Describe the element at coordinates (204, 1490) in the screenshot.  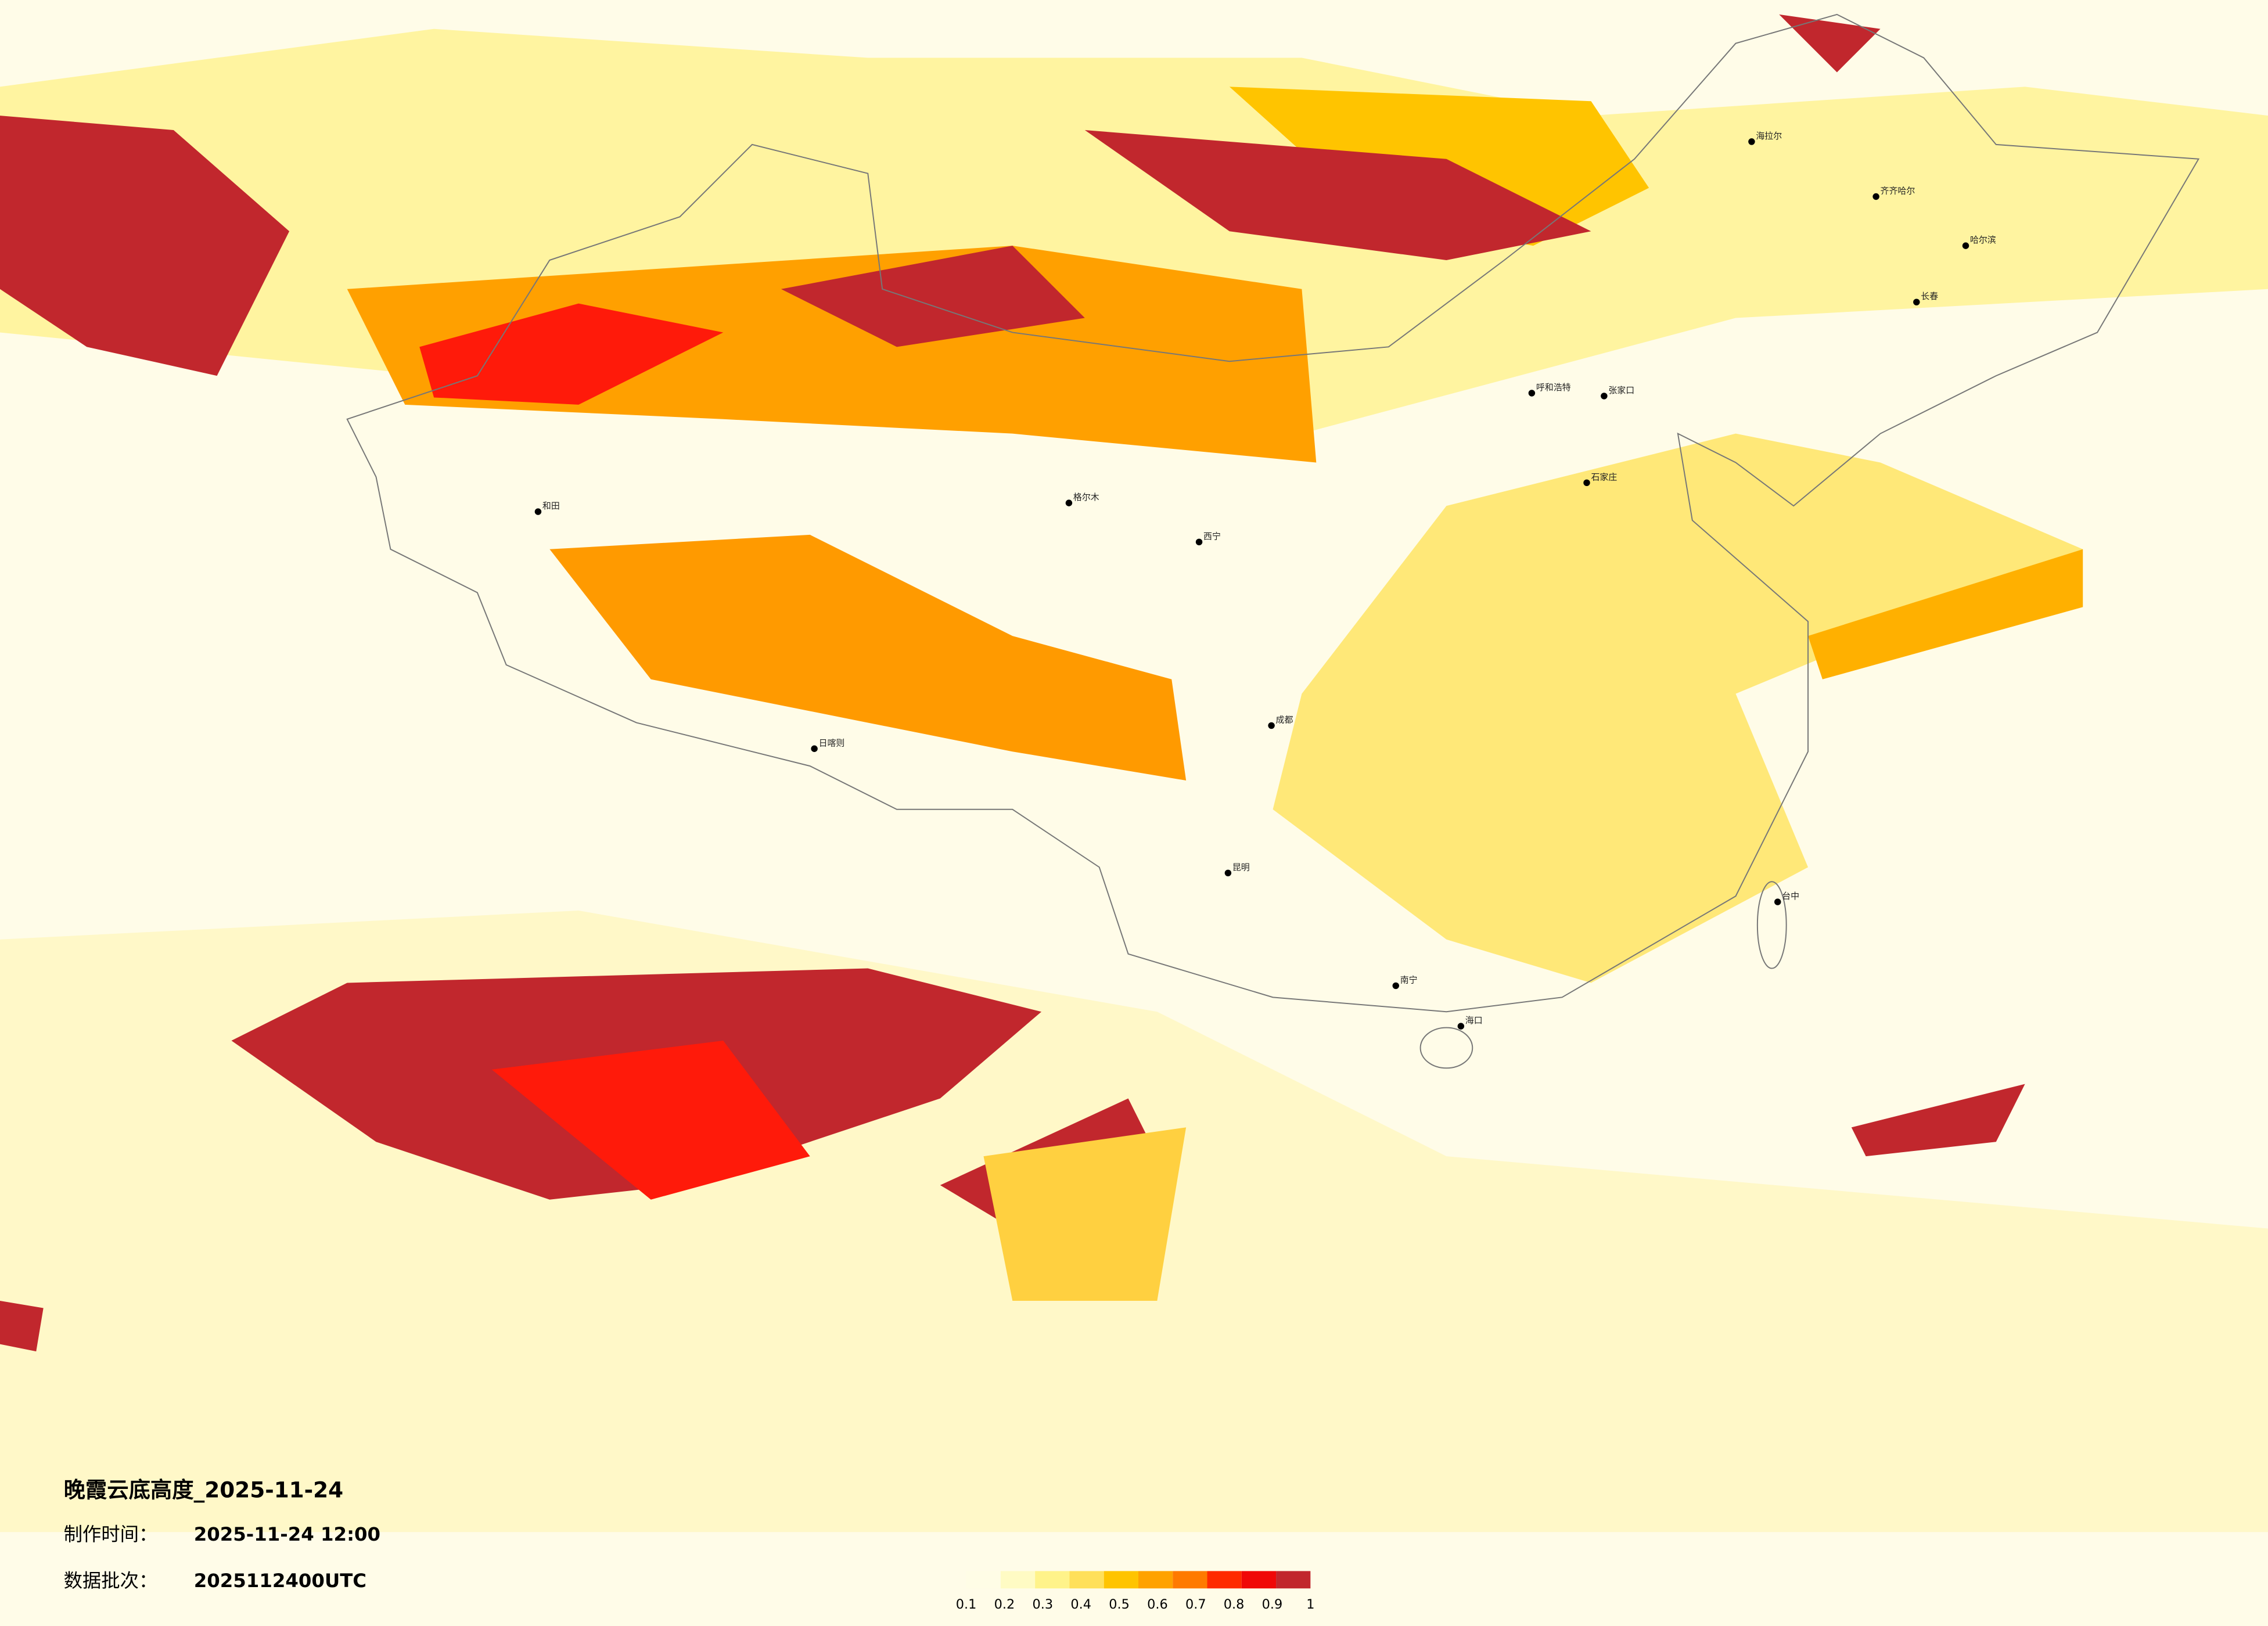
I see `title: 晚霞云底高度_2025-11-24` at that location.